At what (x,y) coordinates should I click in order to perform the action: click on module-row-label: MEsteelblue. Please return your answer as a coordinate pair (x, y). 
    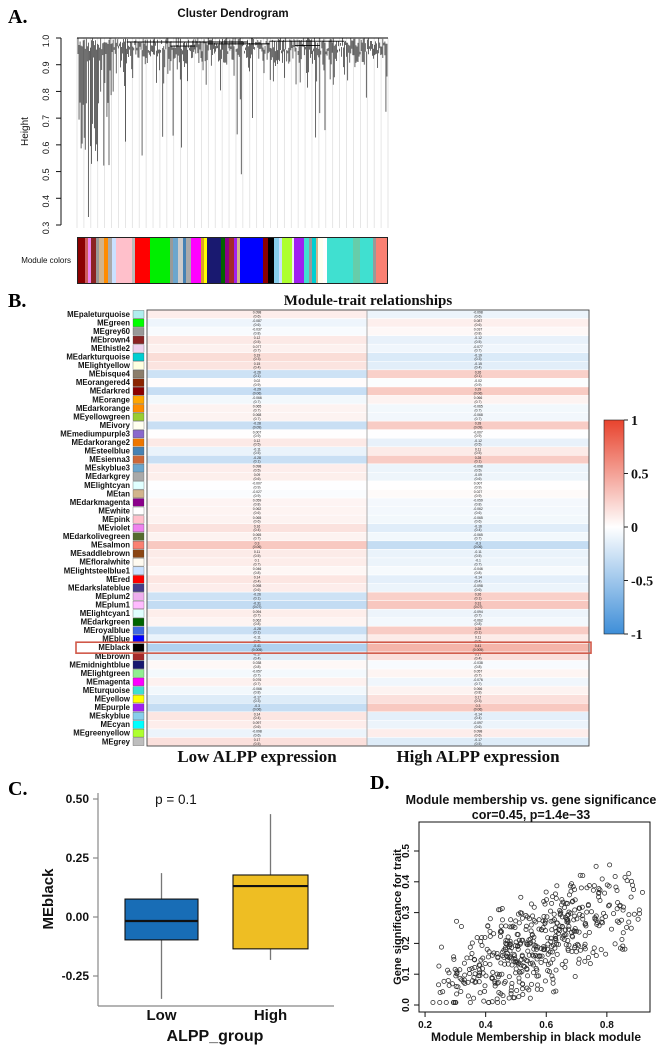
    Looking at the image, I should click on (108, 451).